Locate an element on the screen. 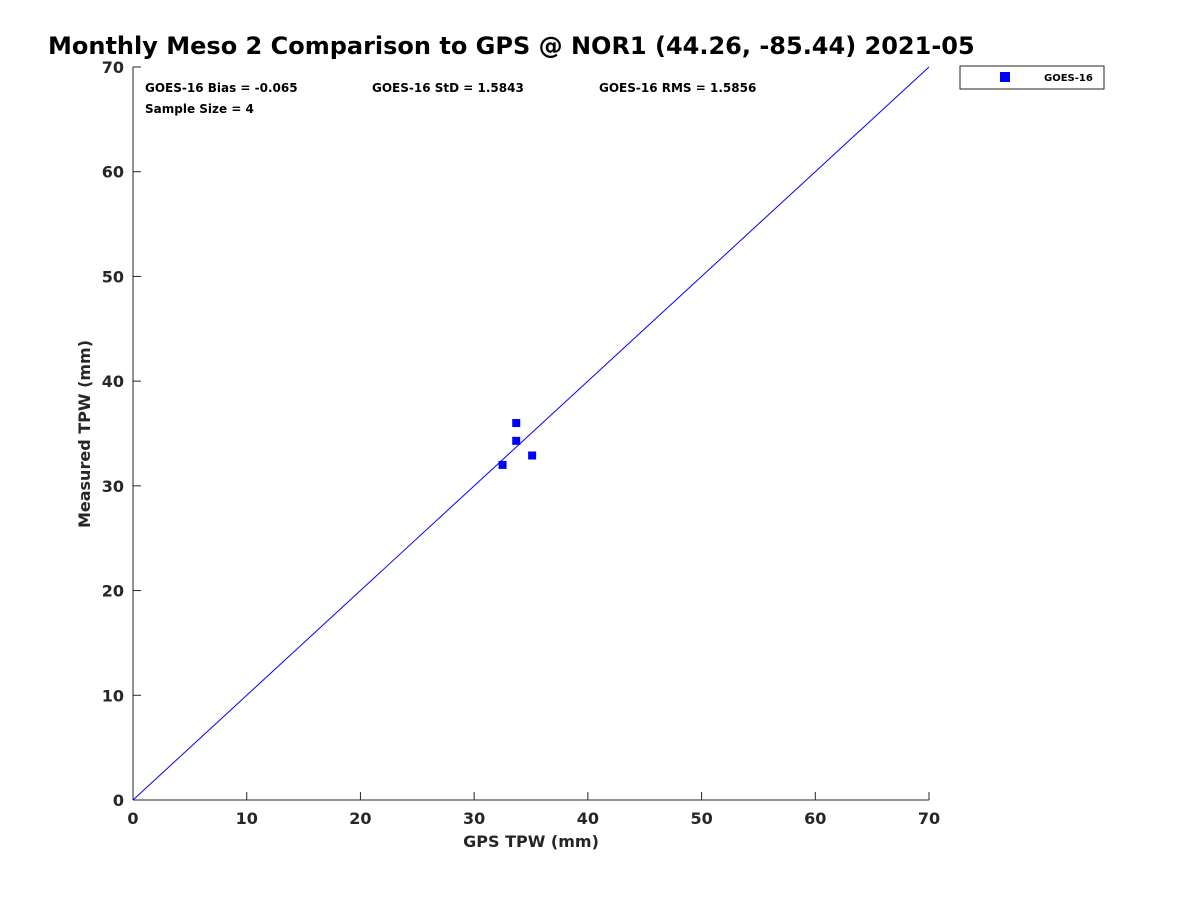  rms-annotation: GOES-16 RMS = 1.5856 is located at coordinates (677, 88).